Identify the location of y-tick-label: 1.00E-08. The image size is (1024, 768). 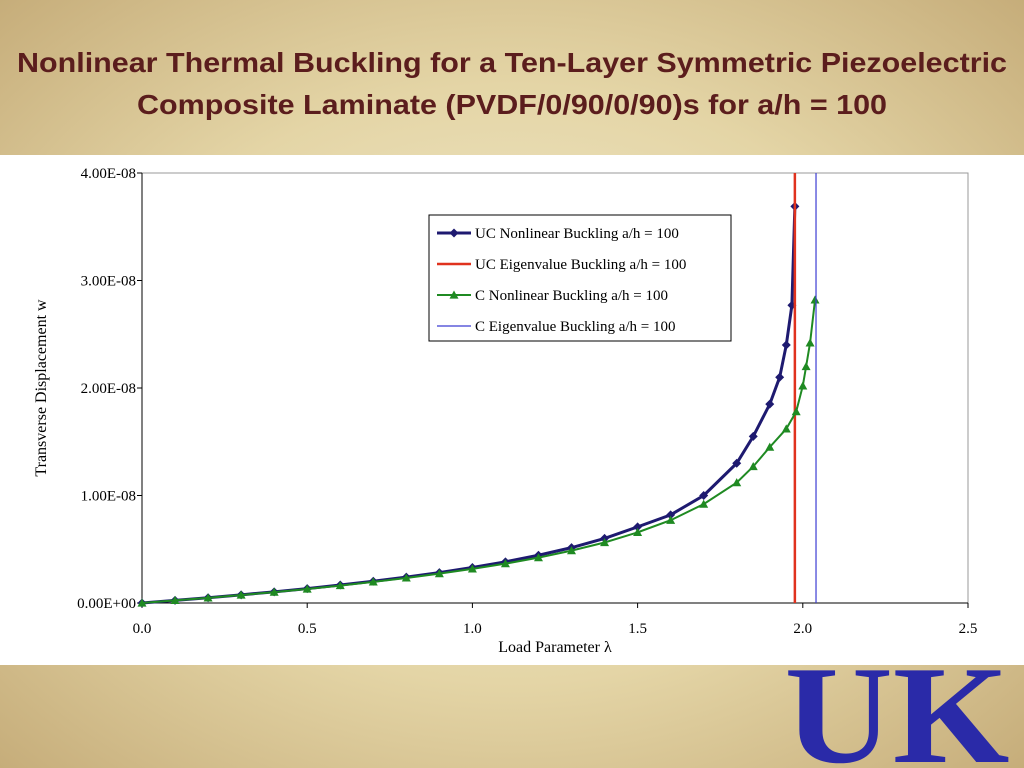
(108, 497).